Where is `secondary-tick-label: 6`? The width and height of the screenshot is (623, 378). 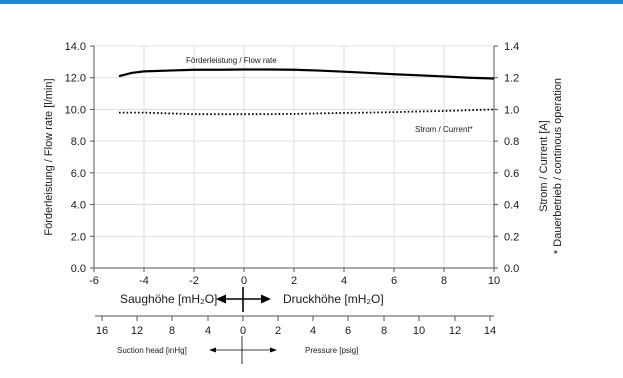 secondary-tick-label: 6 is located at coordinates (348, 331).